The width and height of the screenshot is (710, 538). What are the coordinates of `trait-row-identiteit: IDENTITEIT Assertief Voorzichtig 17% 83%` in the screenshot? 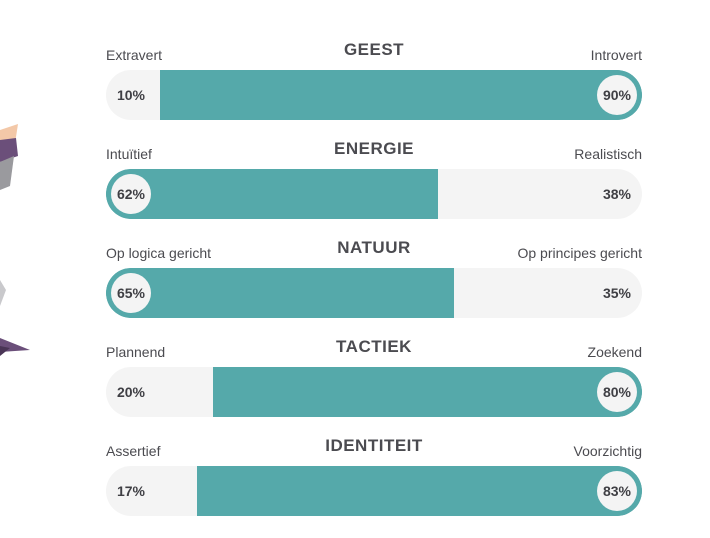 It's located at (374, 482).